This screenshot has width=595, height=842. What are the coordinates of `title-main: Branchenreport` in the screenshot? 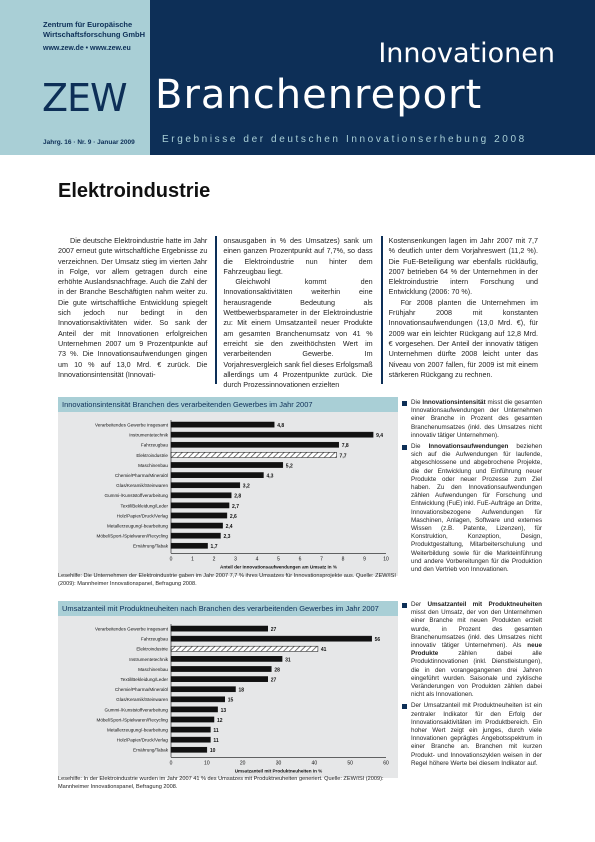 It's located at (319, 95).